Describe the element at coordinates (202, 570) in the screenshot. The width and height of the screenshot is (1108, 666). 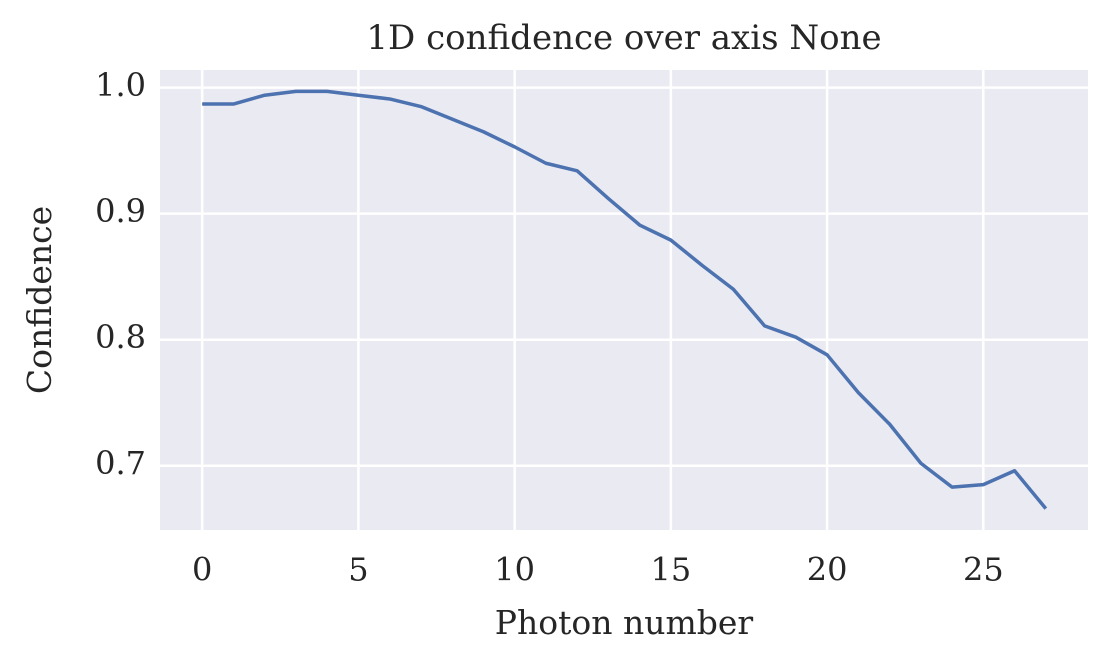
I see `x-tick-label: 0` at that location.